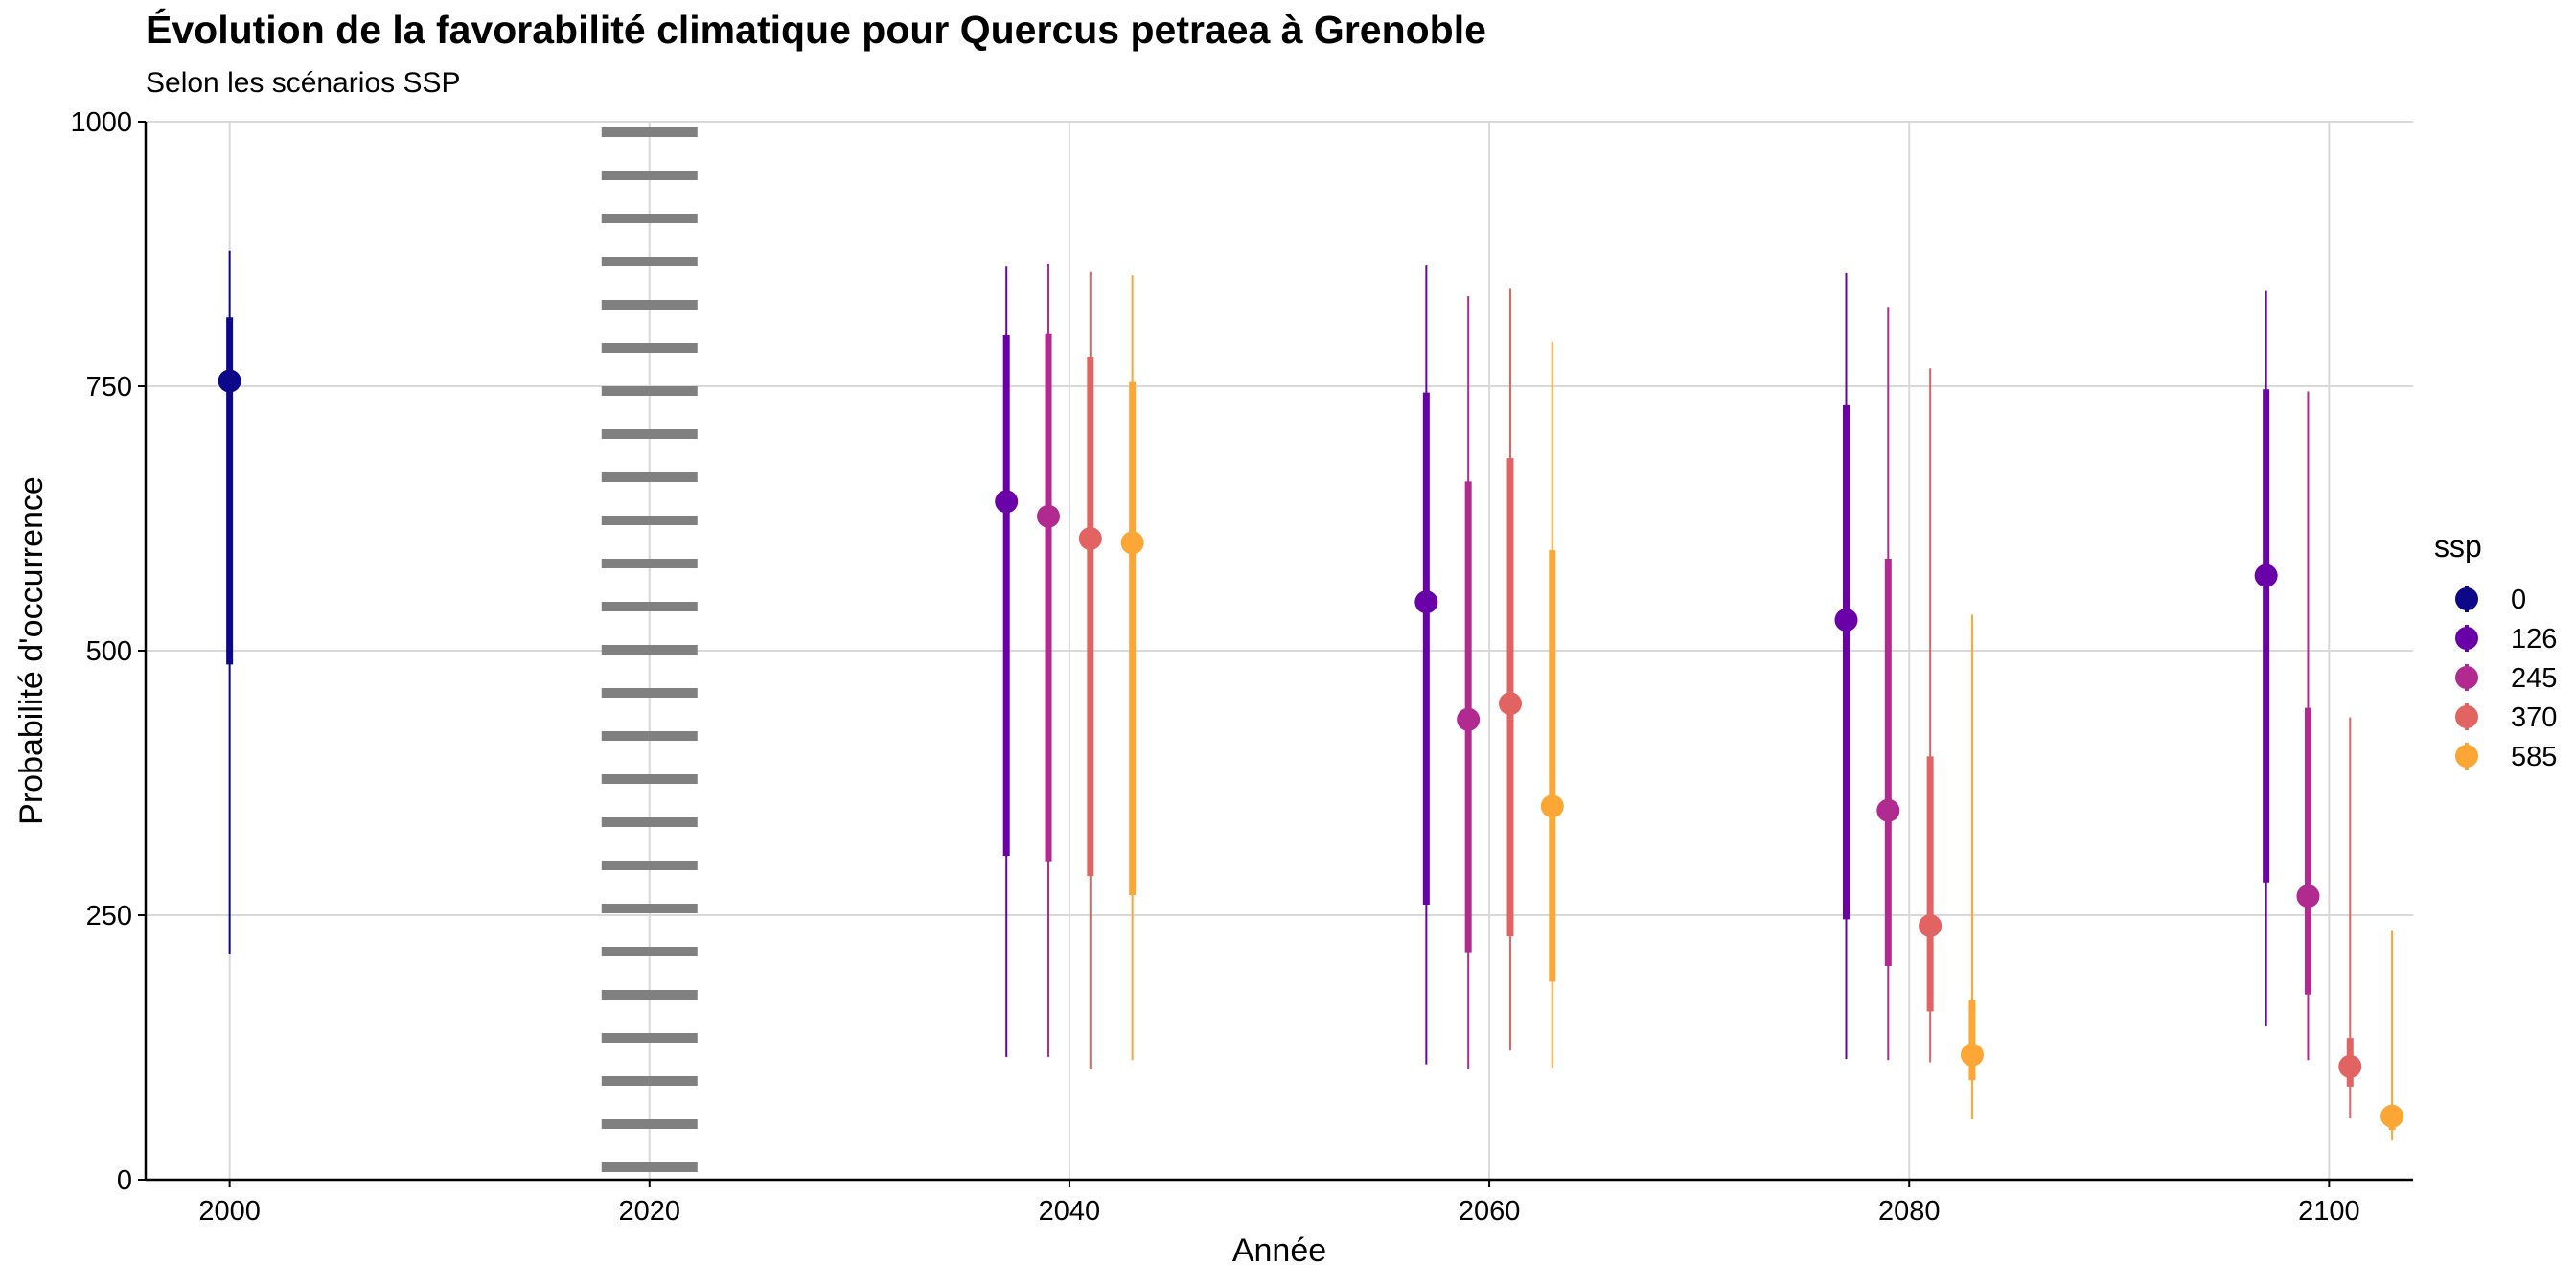 The height and width of the screenshot is (1288, 2576). Describe the element at coordinates (2534, 757) in the screenshot. I see `legend-label: 585` at that location.